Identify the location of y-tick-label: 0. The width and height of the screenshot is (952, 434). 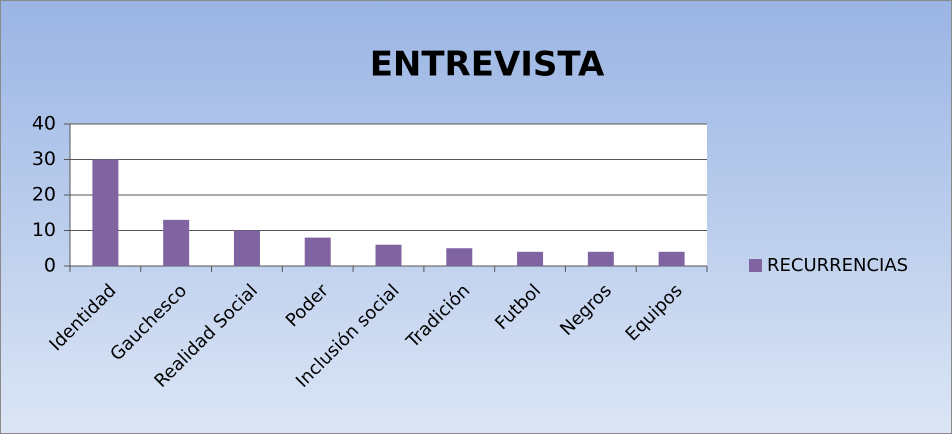
(50, 266).